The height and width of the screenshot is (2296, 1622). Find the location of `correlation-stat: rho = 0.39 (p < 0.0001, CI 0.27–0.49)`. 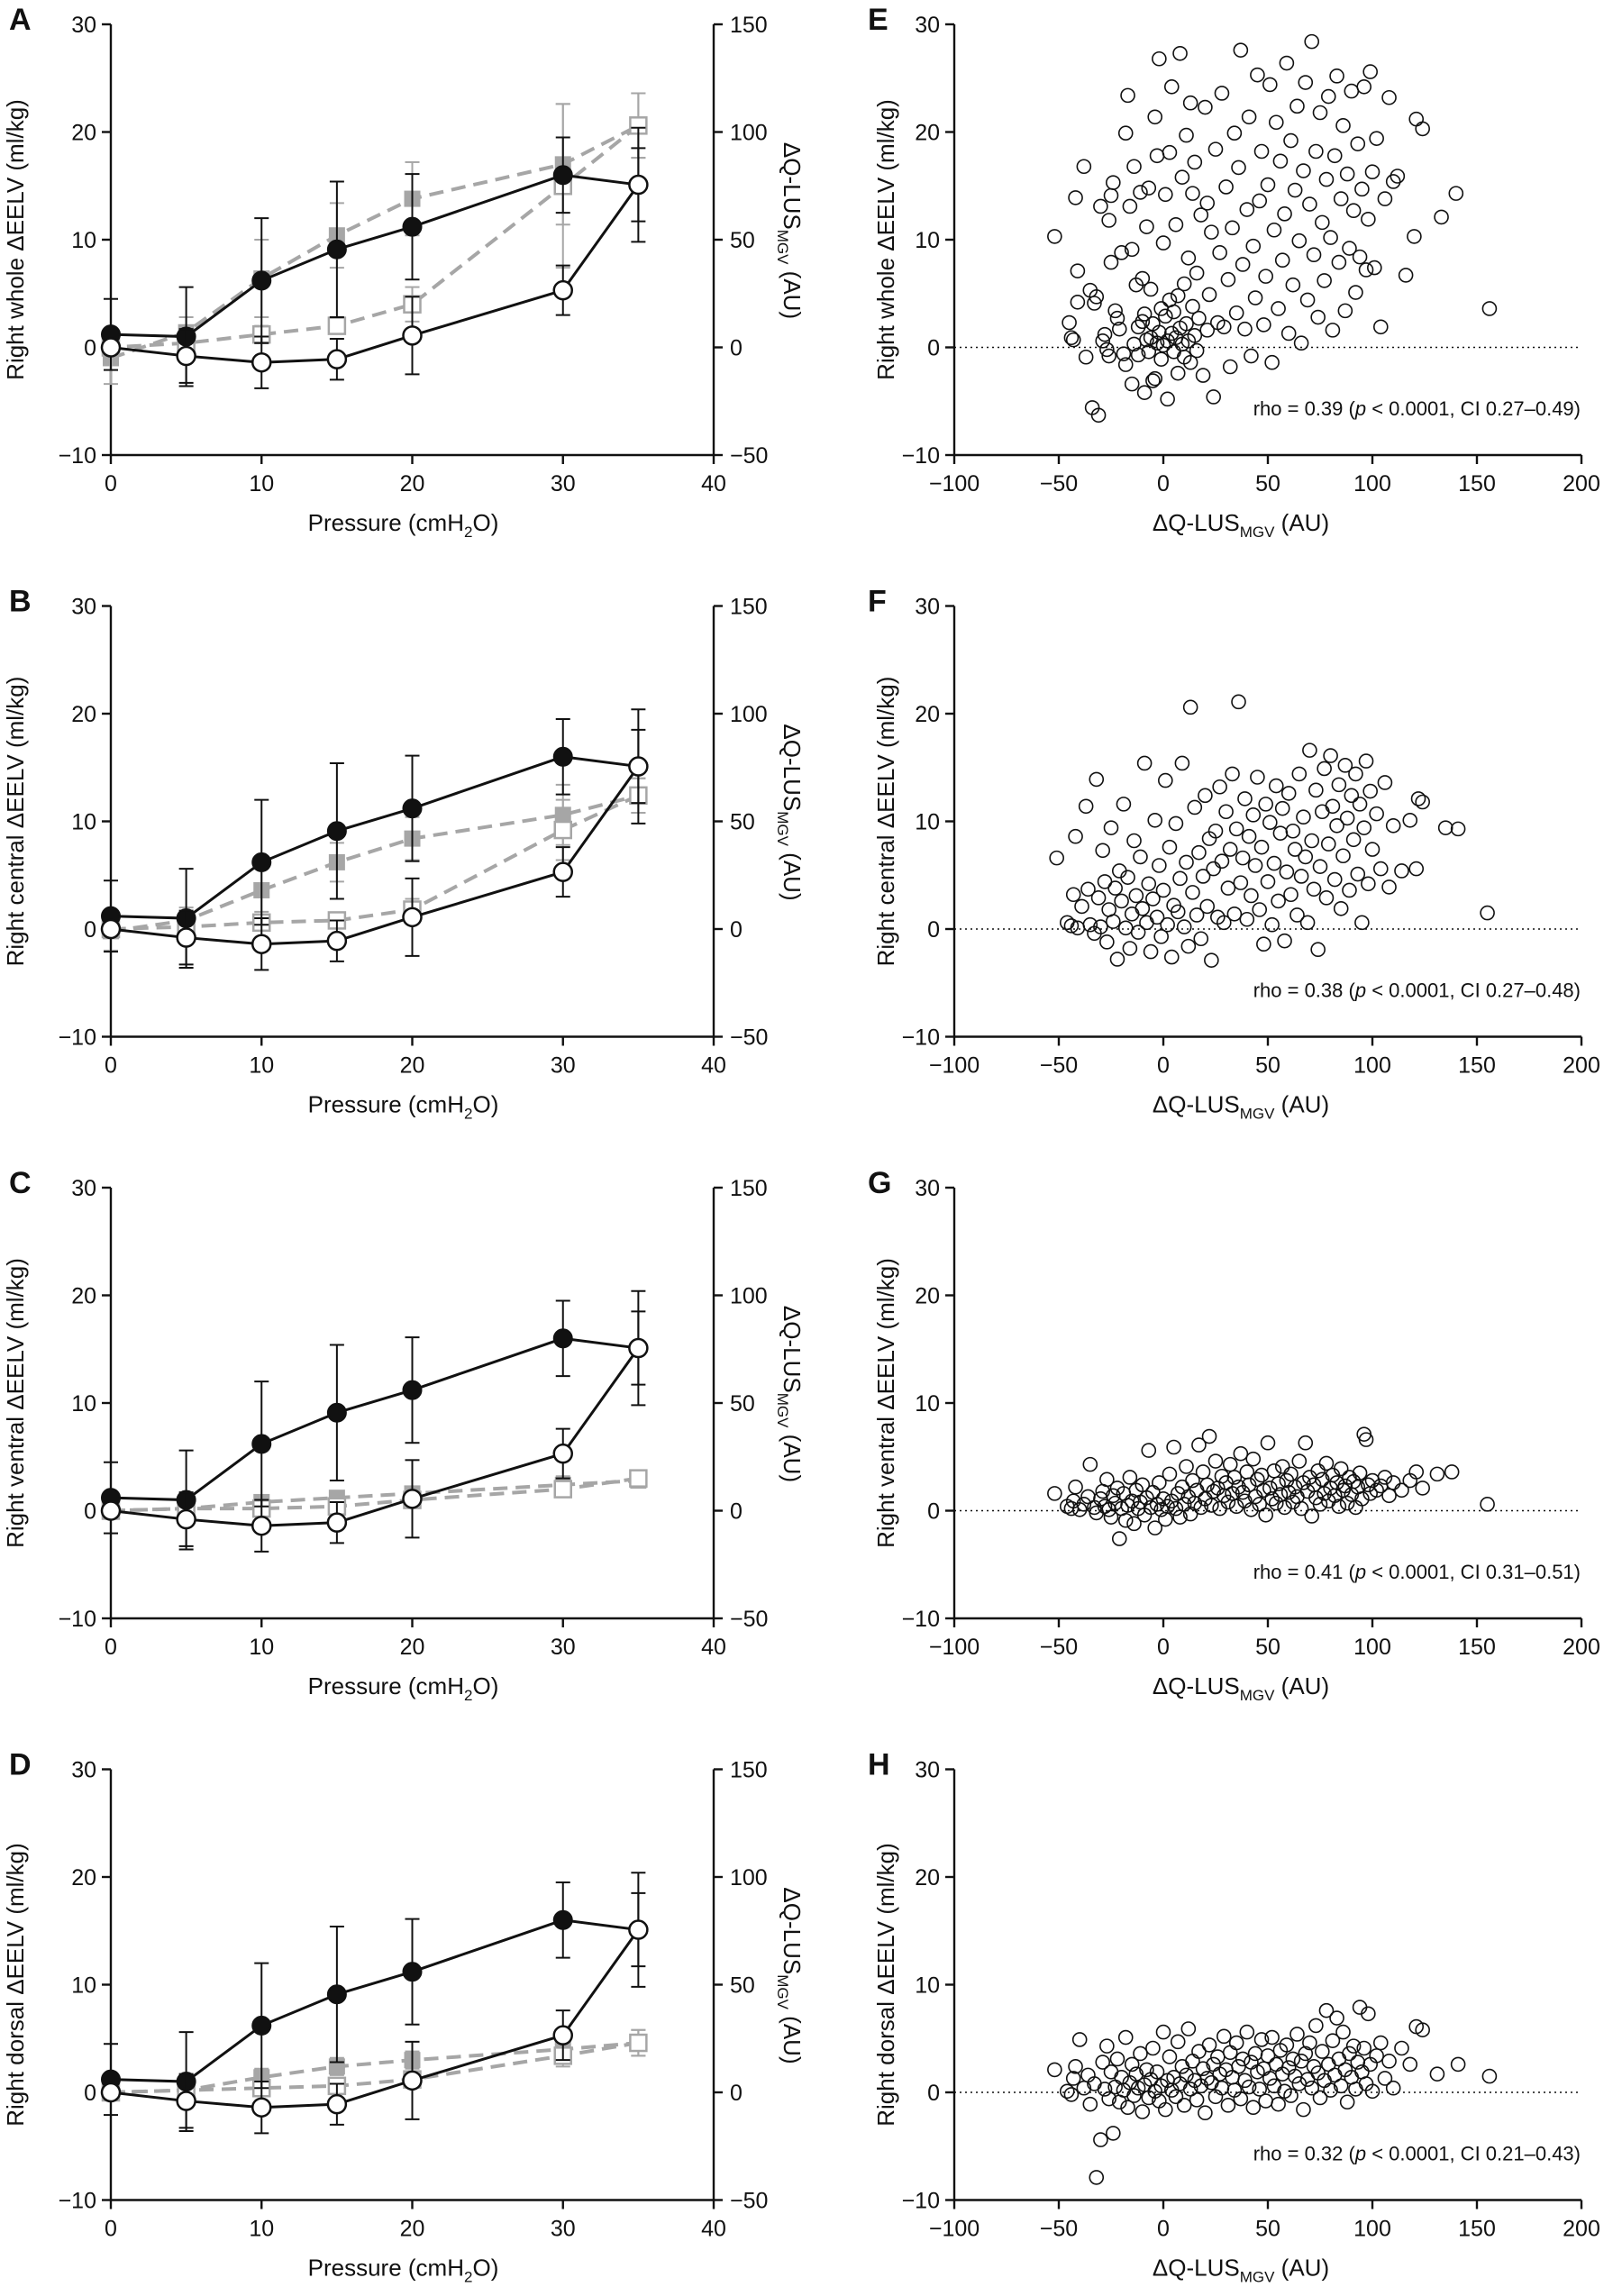

correlation-stat: rho = 0.39 (p < 0.0001, CI 0.27–0.49) is located at coordinates (1417, 409).